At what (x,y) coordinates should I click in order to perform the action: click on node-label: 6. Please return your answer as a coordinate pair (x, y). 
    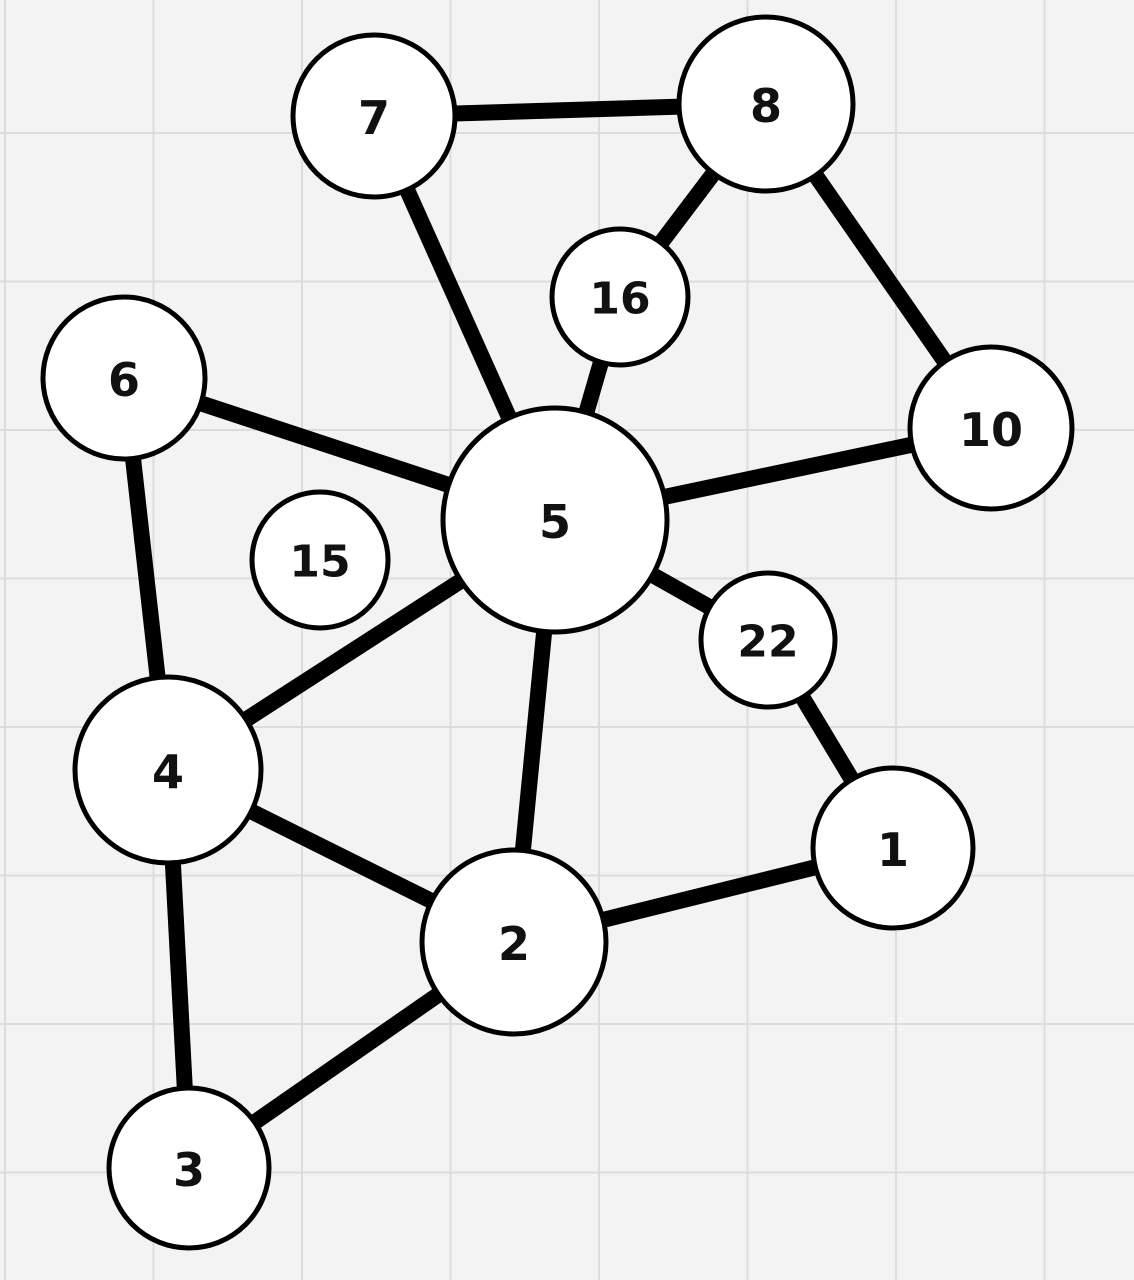
    Looking at the image, I should click on (124, 380).